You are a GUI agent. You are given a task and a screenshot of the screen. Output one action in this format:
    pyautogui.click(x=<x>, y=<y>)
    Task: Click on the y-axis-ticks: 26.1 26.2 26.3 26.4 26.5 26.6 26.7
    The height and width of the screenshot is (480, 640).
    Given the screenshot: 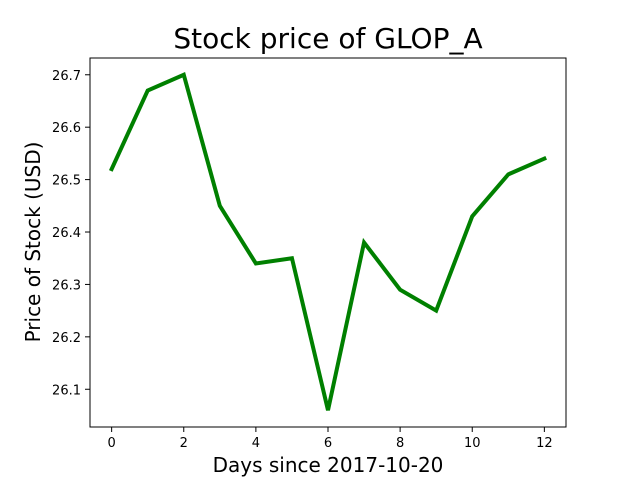 What is the action you would take?
    pyautogui.click(x=71, y=233)
    